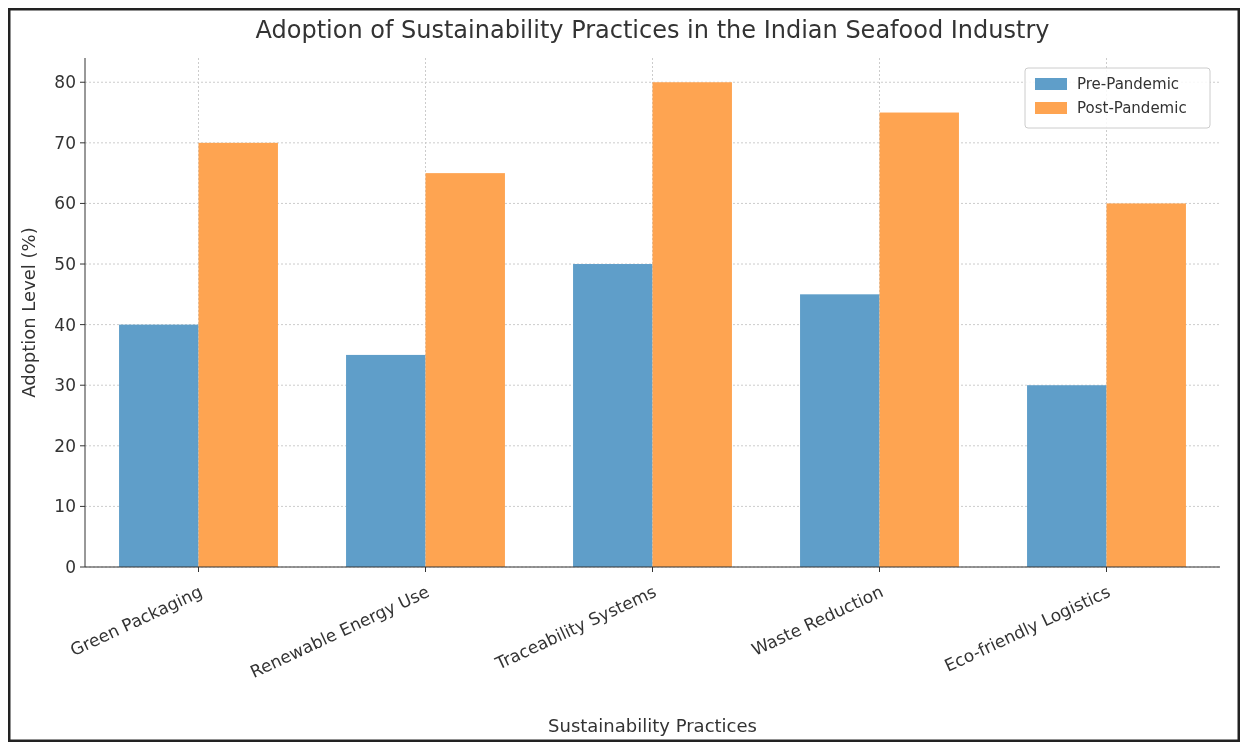 Image resolution: width=1248 pixels, height=750 pixels. What do you see at coordinates (65, 385) in the screenshot?
I see `y-tick-label: 30` at bounding box center [65, 385].